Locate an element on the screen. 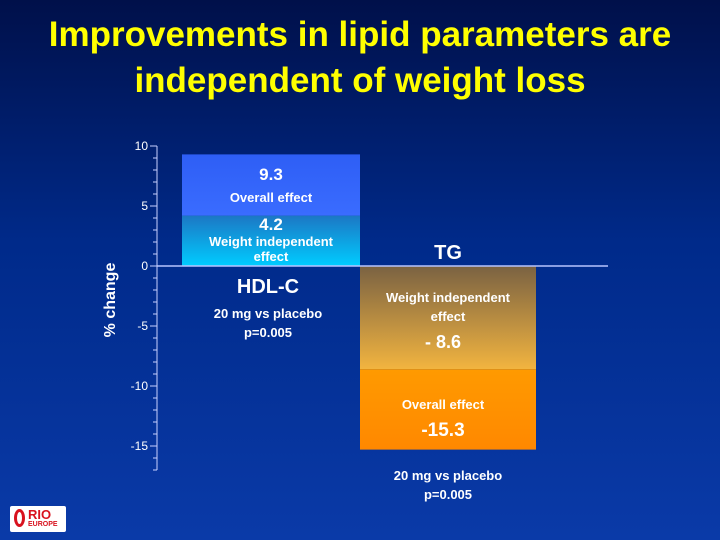 The image size is (720, 540). tg-weight-independent-label-2: effect is located at coordinates (448, 316).